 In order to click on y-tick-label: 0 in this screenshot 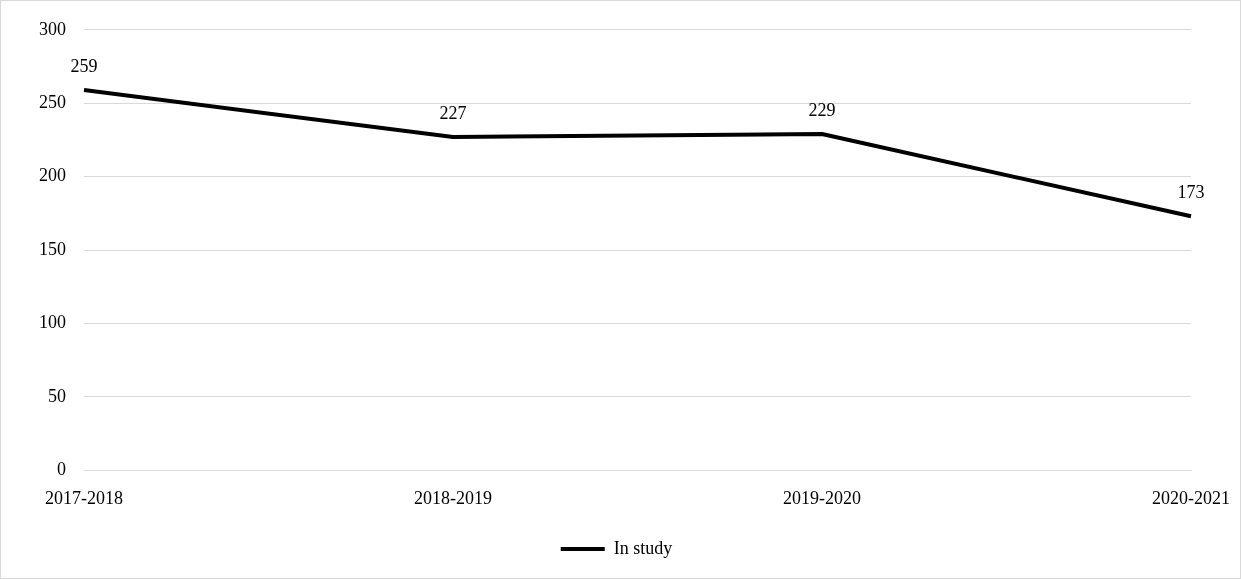, I will do `click(61, 469)`.